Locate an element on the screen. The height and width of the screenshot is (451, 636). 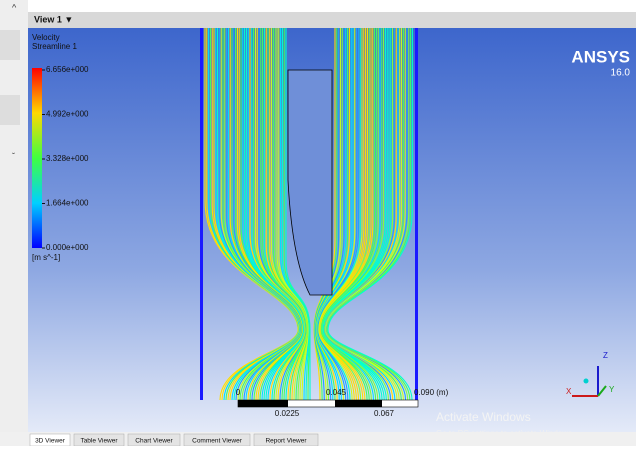
view-header is located at coordinates (332, 20).